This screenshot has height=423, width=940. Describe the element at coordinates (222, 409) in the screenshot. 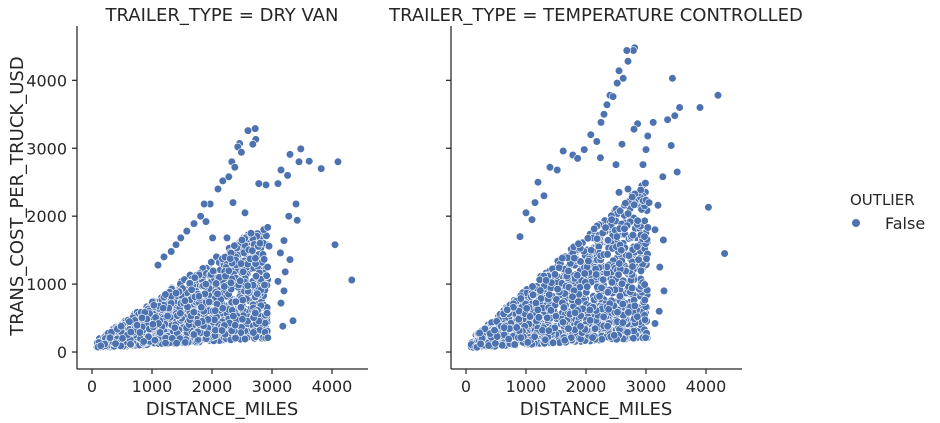

I see `x-axis-title-dry-van: DISTANCE_MILES` at that location.